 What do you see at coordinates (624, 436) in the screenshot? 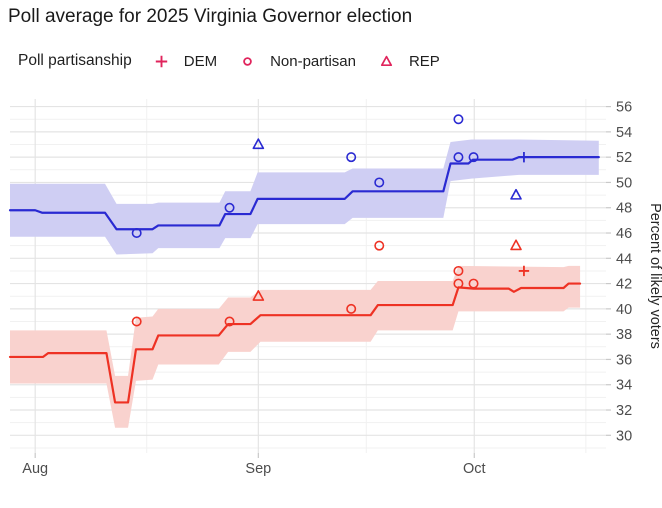
I see `y-tick-label: 30` at bounding box center [624, 436].